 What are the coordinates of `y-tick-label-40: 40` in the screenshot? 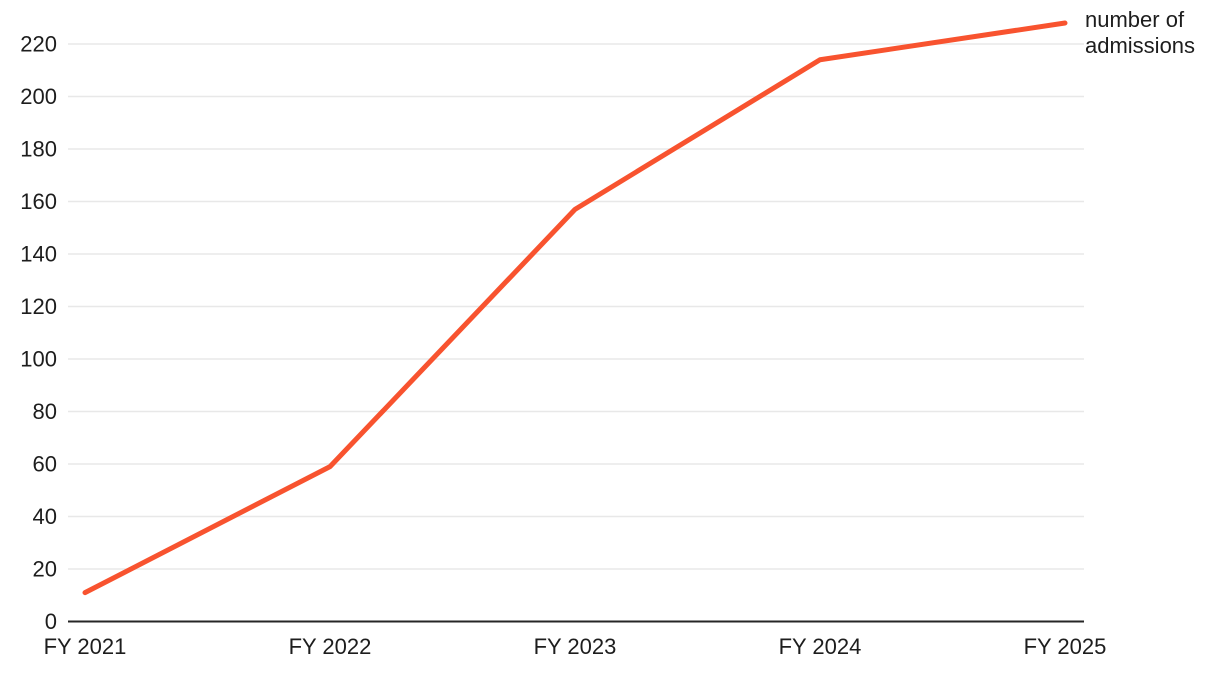 It's located at (45, 516).